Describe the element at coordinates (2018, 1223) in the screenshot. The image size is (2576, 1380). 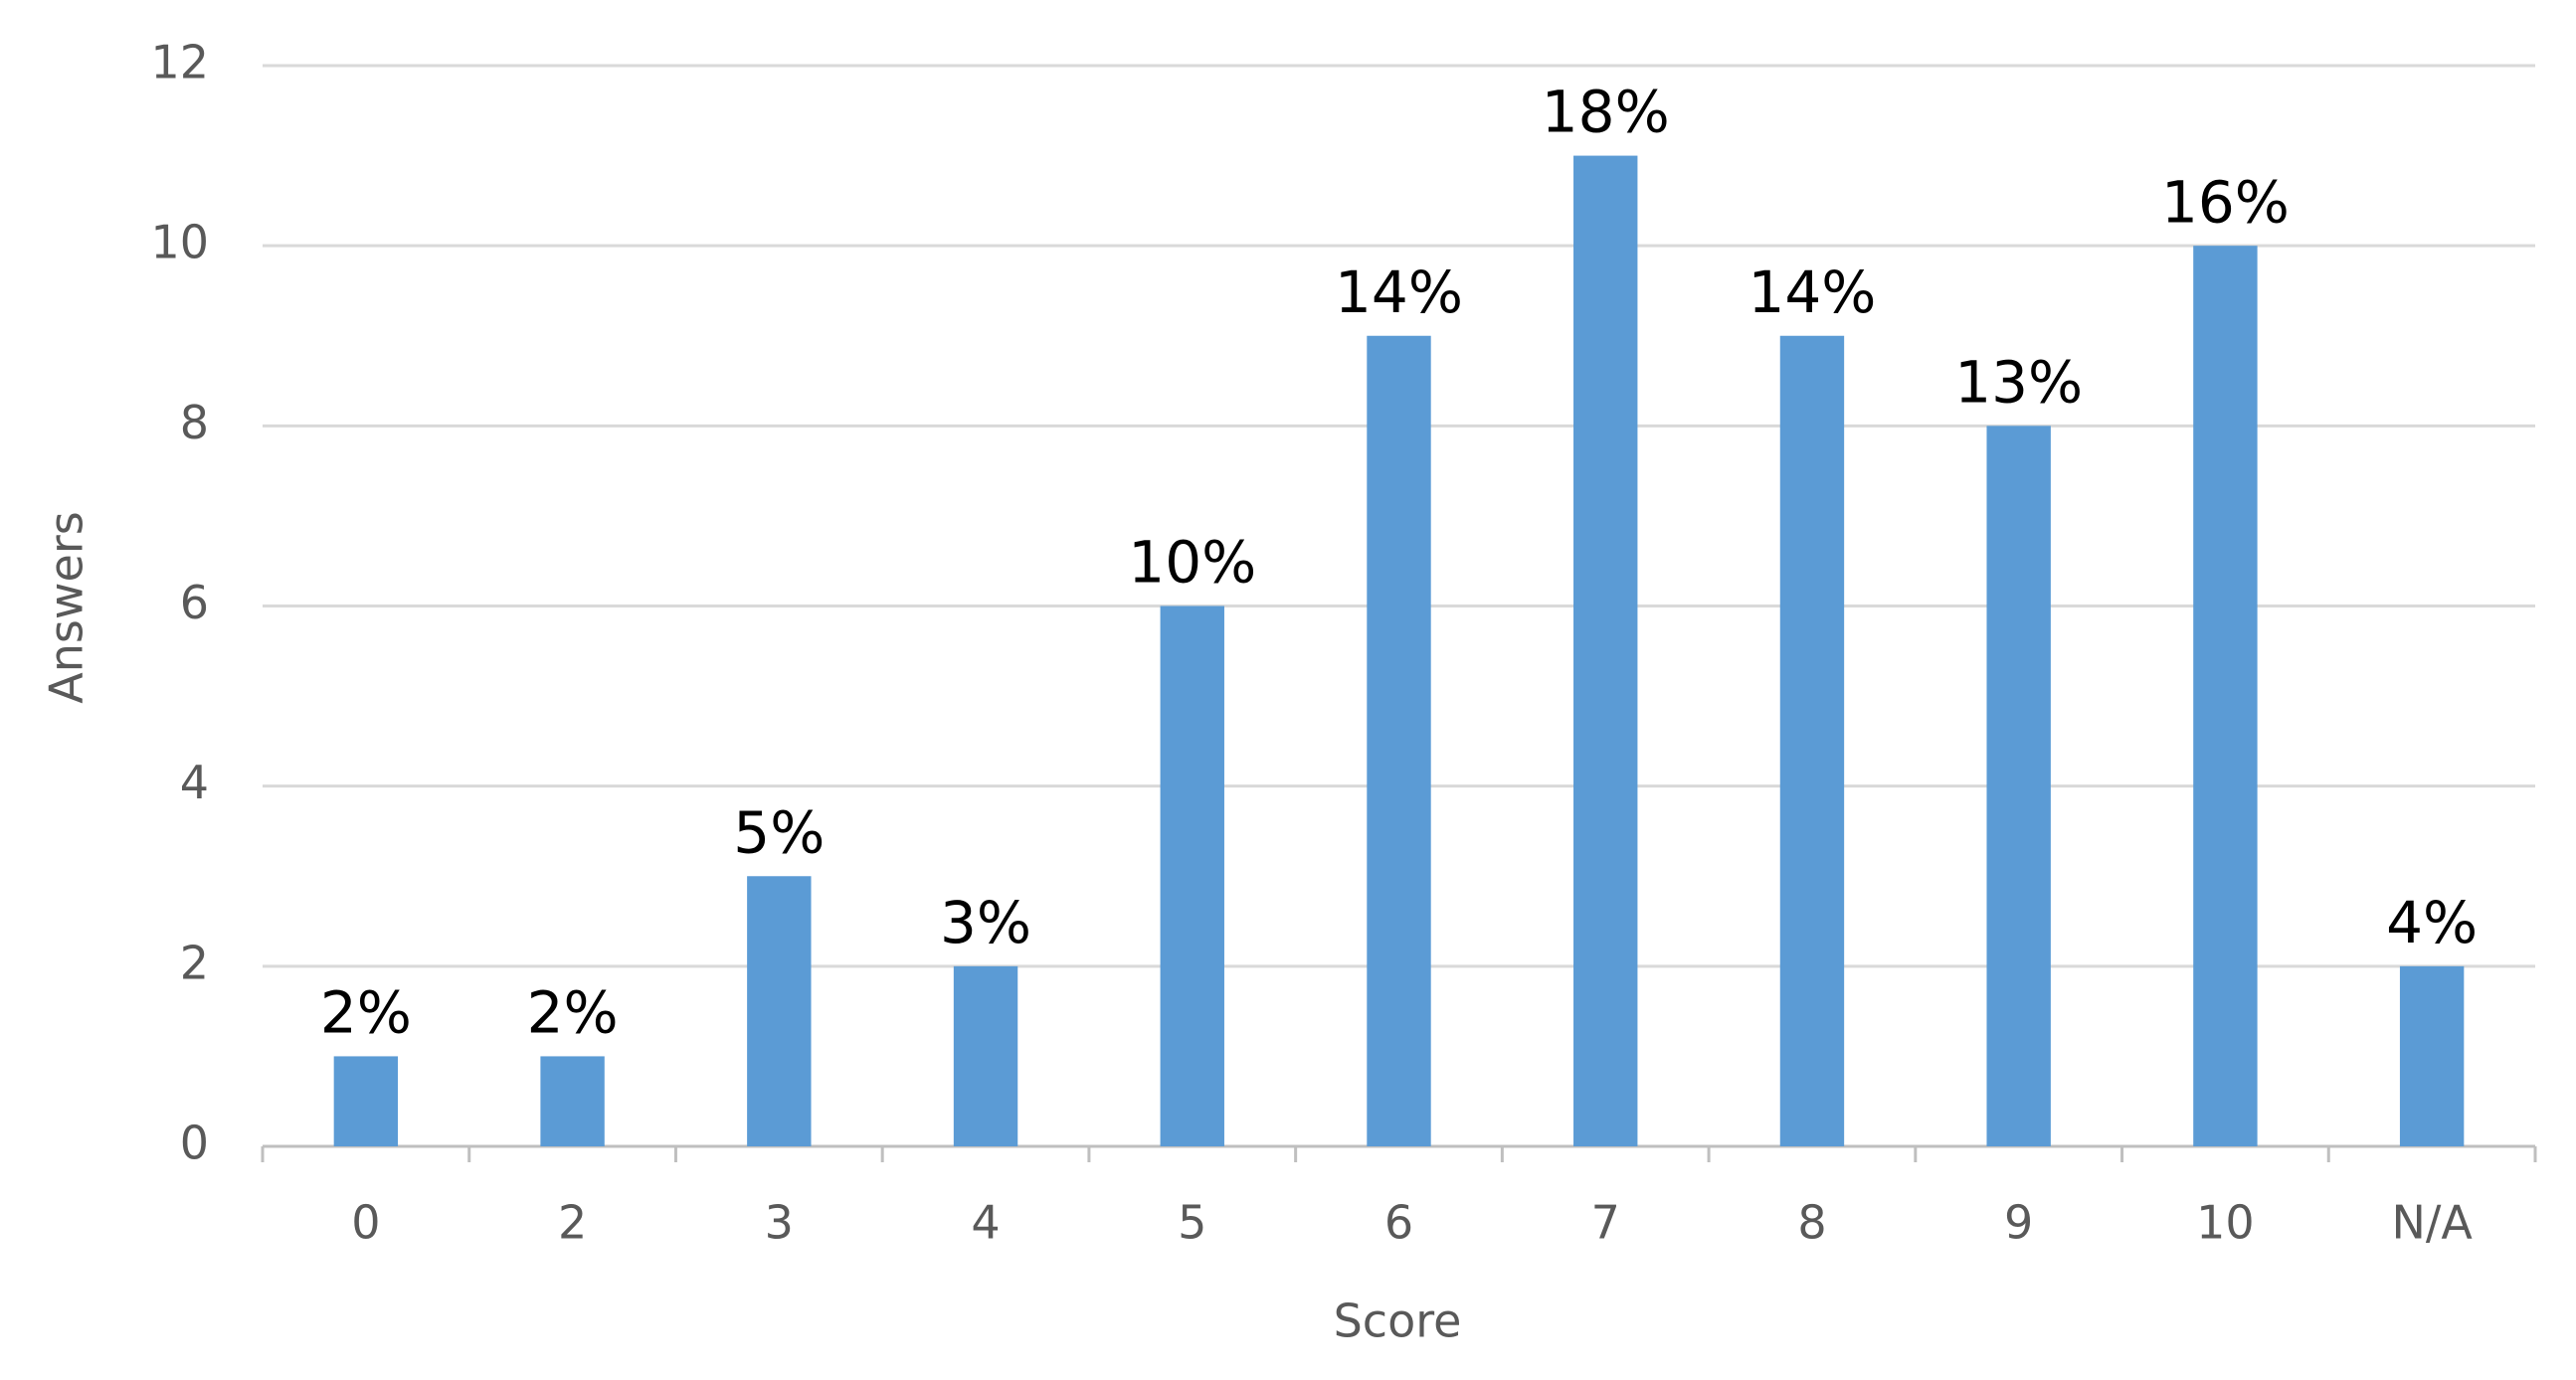
I see `x-tick-label: 9` at that location.